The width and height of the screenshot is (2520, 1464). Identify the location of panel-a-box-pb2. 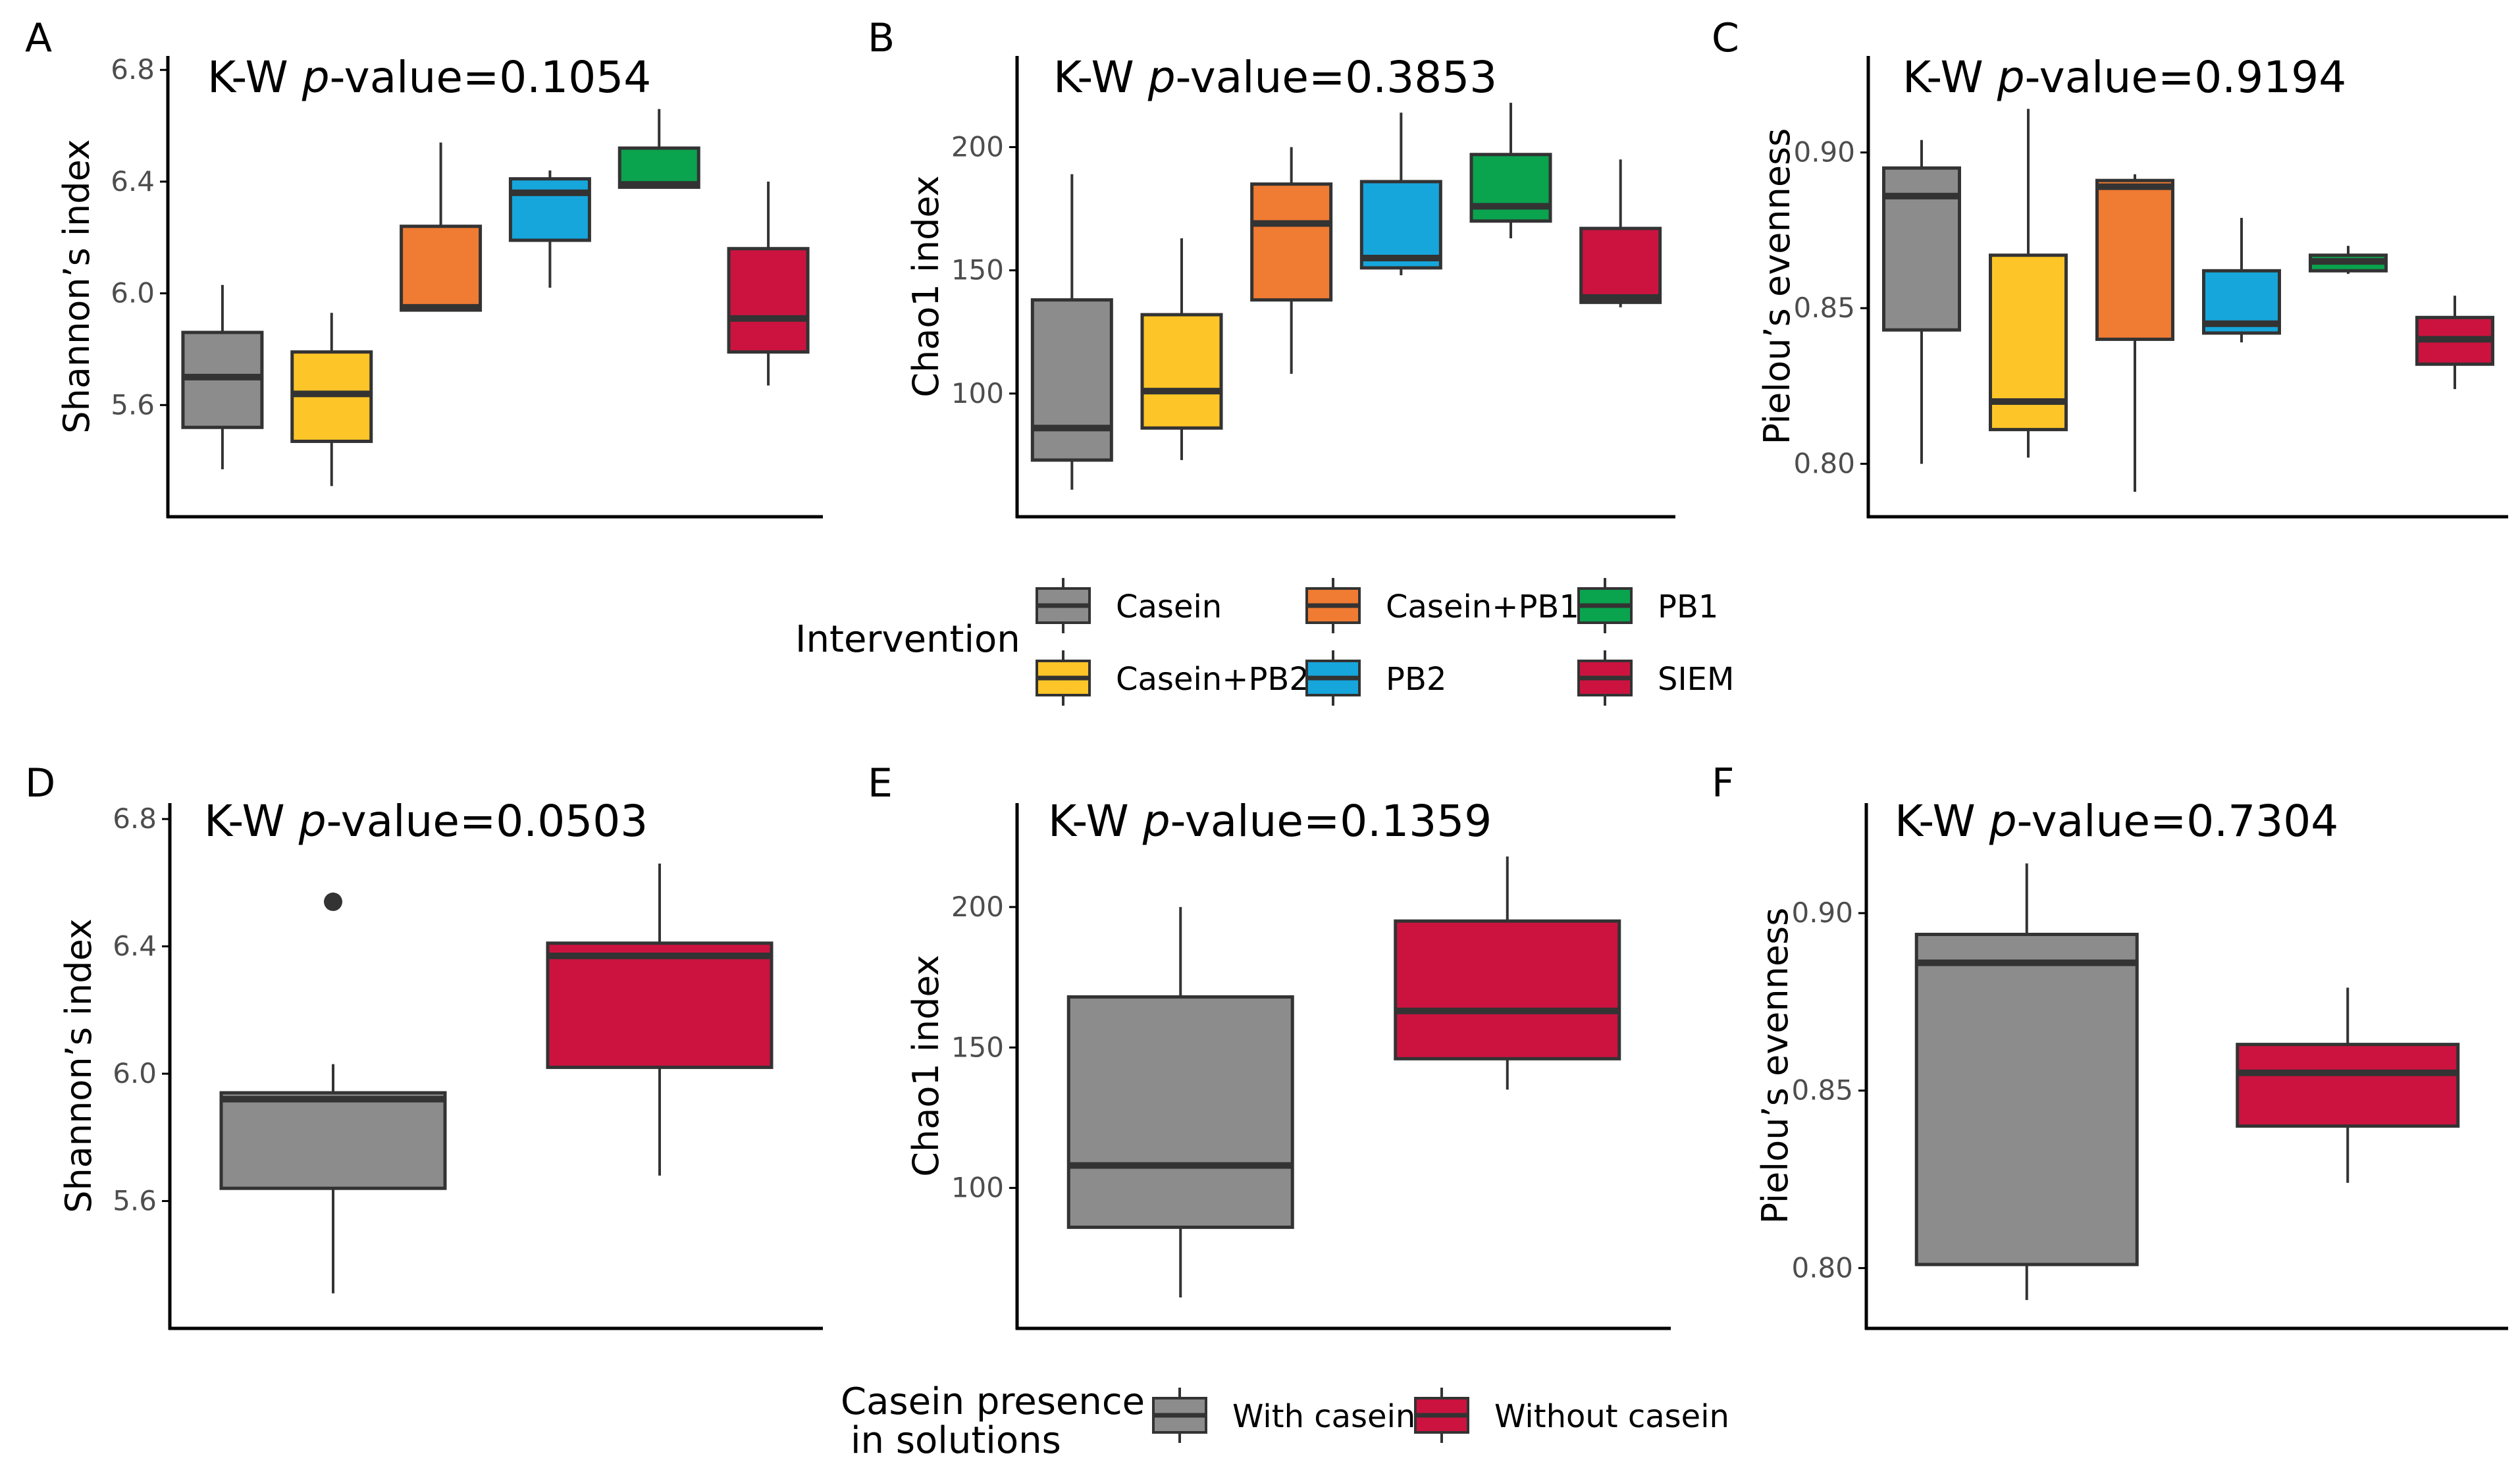
(549, 229).